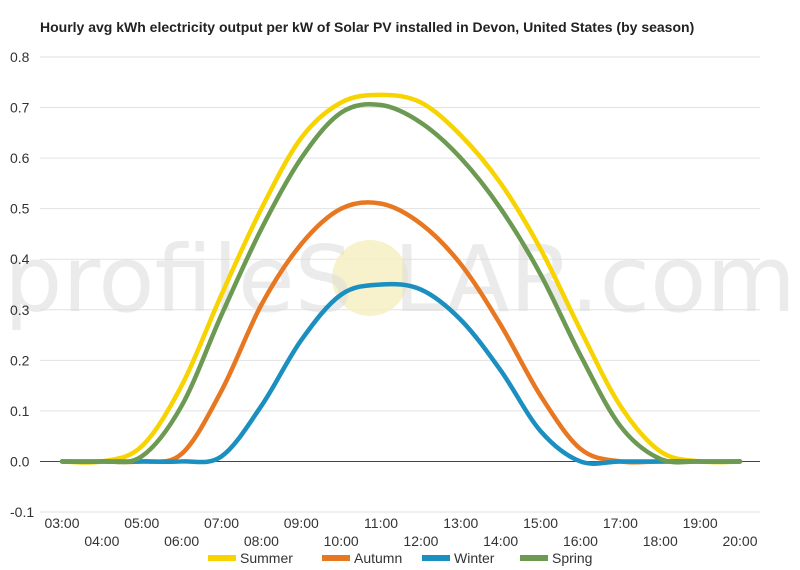 Image resolution: width=800 pixels, height=570 pixels. What do you see at coordinates (178, 279) in the screenshot?
I see `watermark-text-left: profileS` at bounding box center [178, 279].